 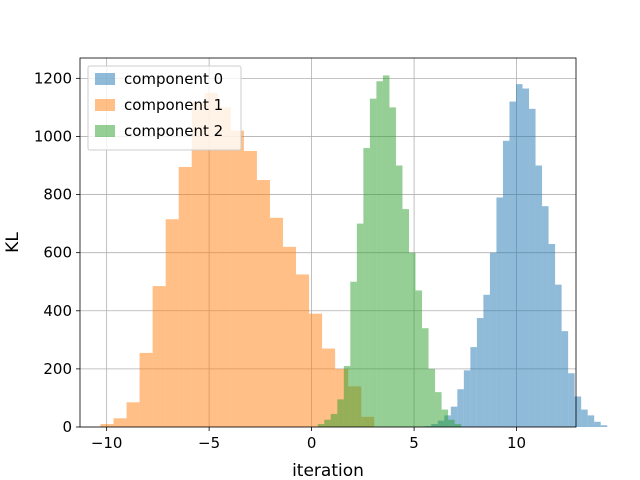 I want to click on x-tick-label: 5, so click(x=414, y=443).